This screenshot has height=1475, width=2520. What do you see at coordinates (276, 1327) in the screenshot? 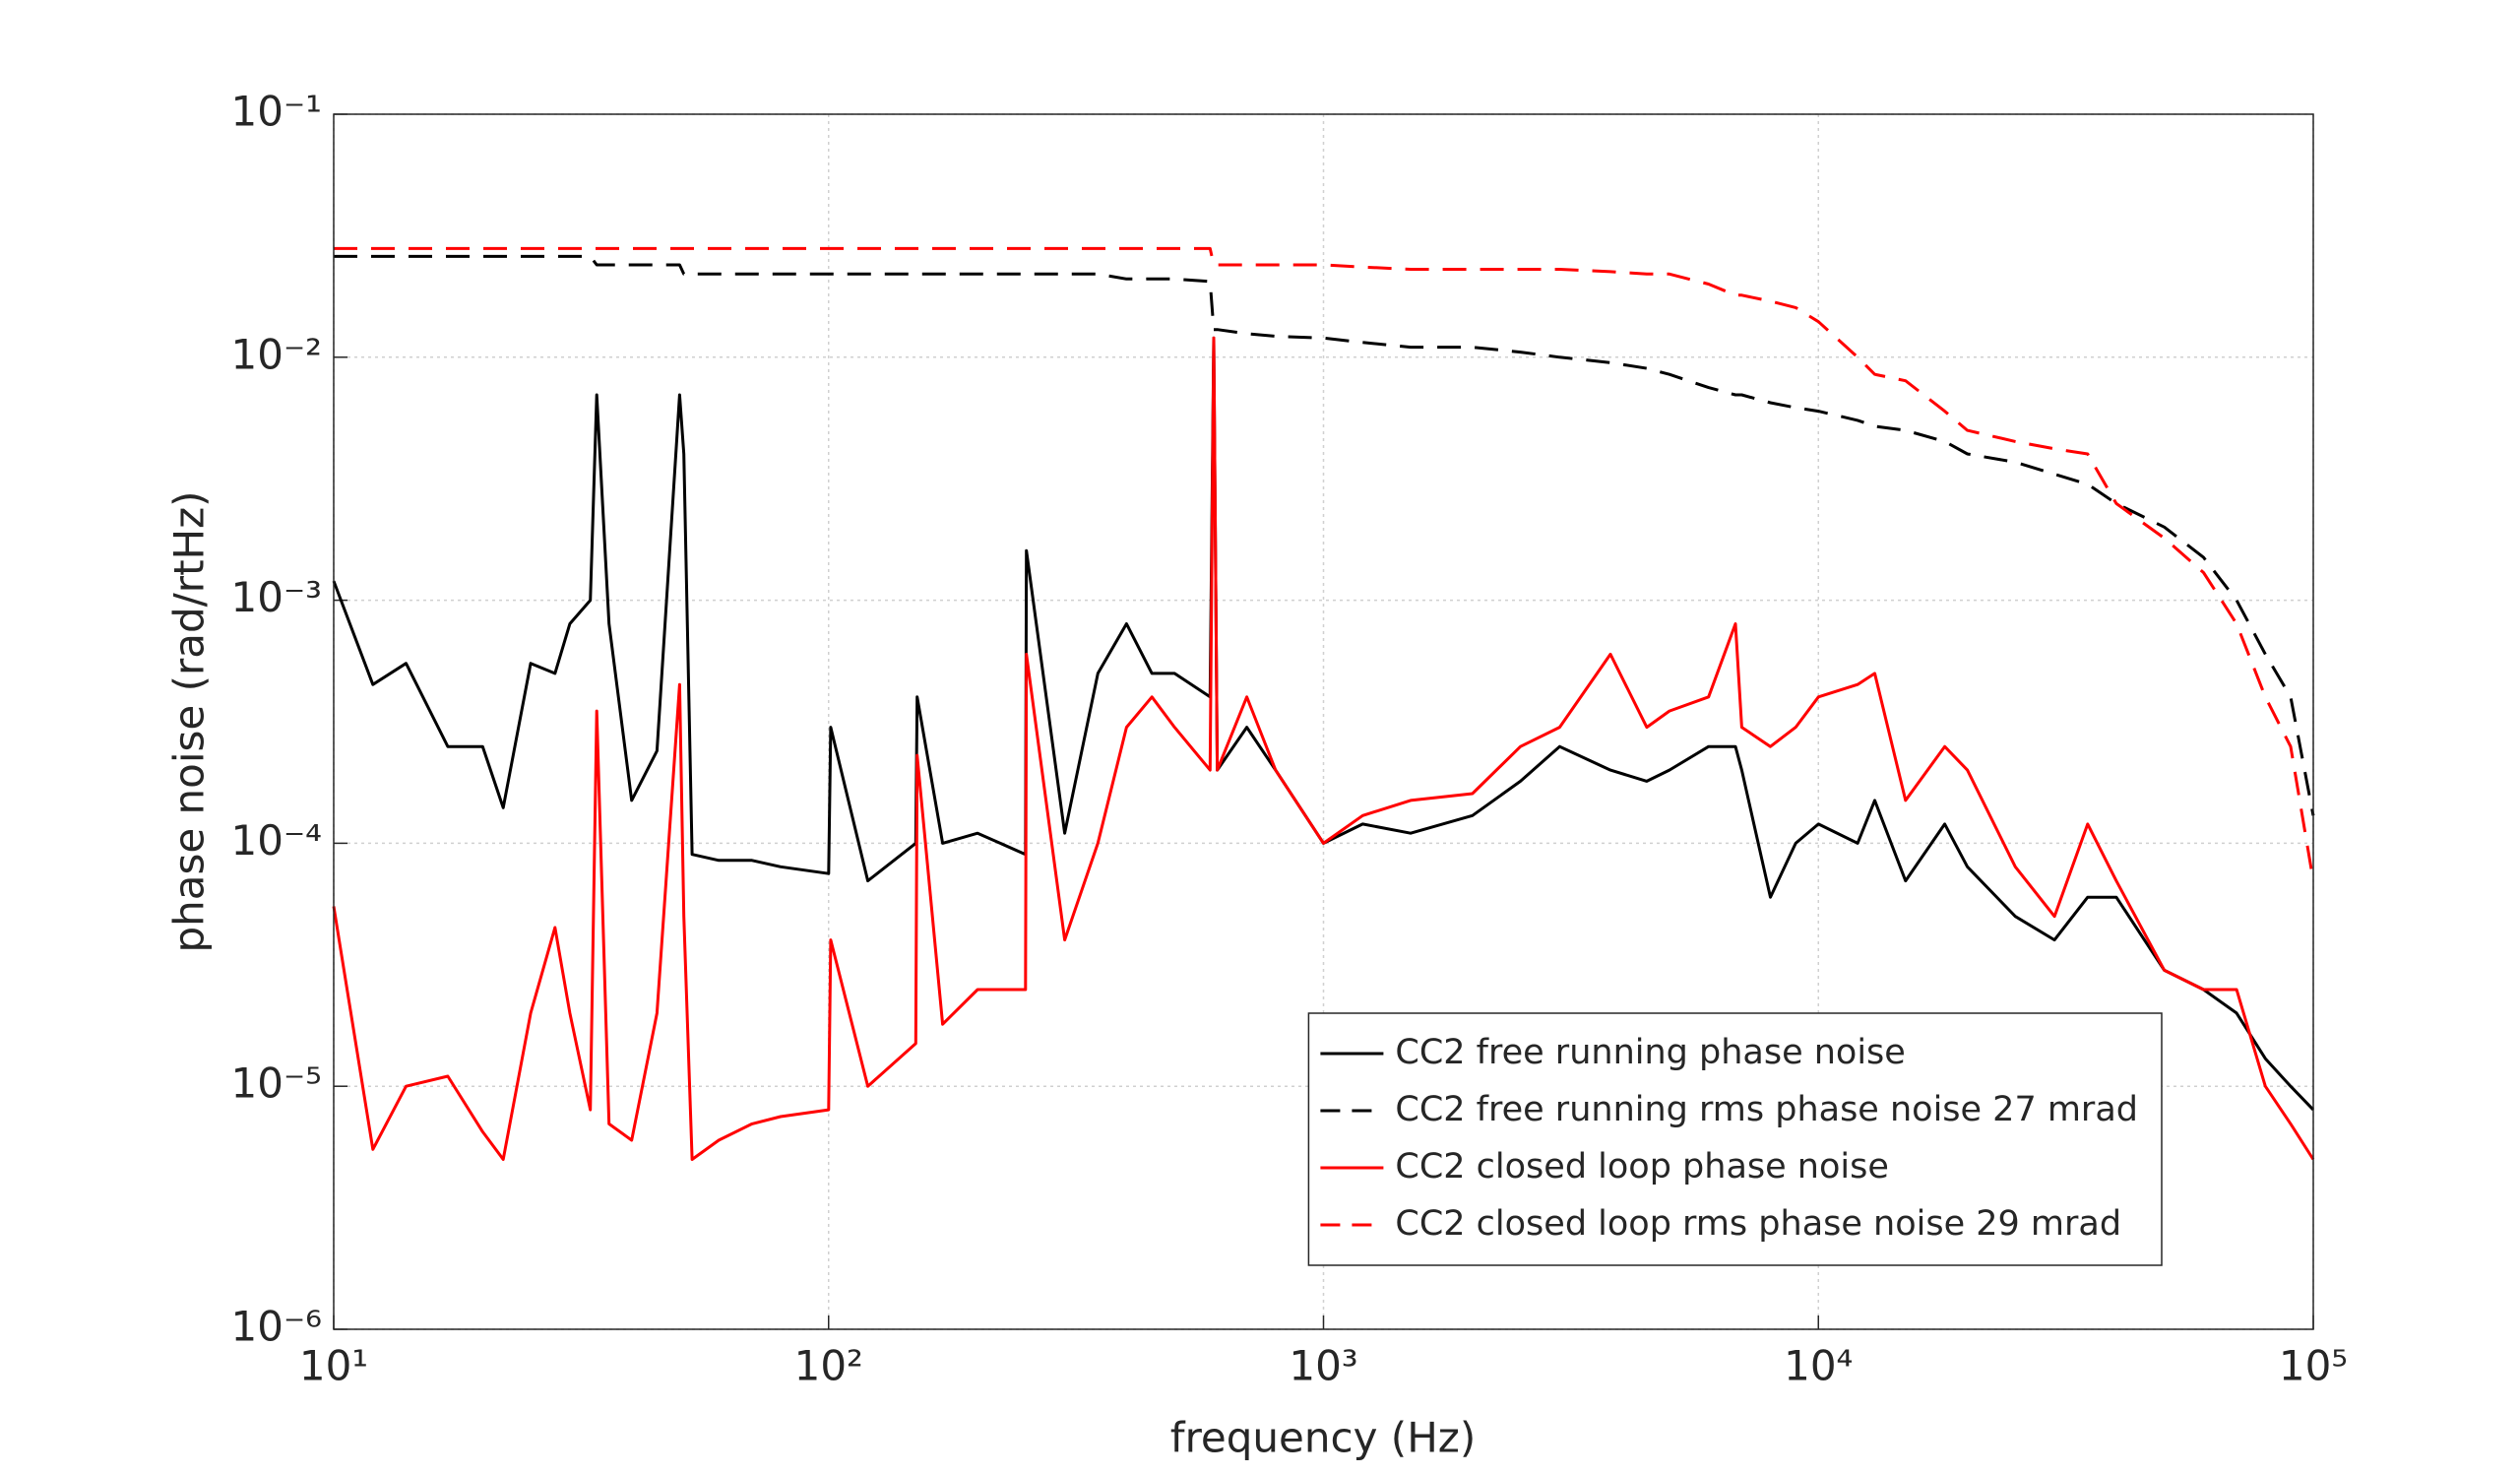
I see `y-tick-label: 10⁻⁶` at bounding box center [276, 1327].